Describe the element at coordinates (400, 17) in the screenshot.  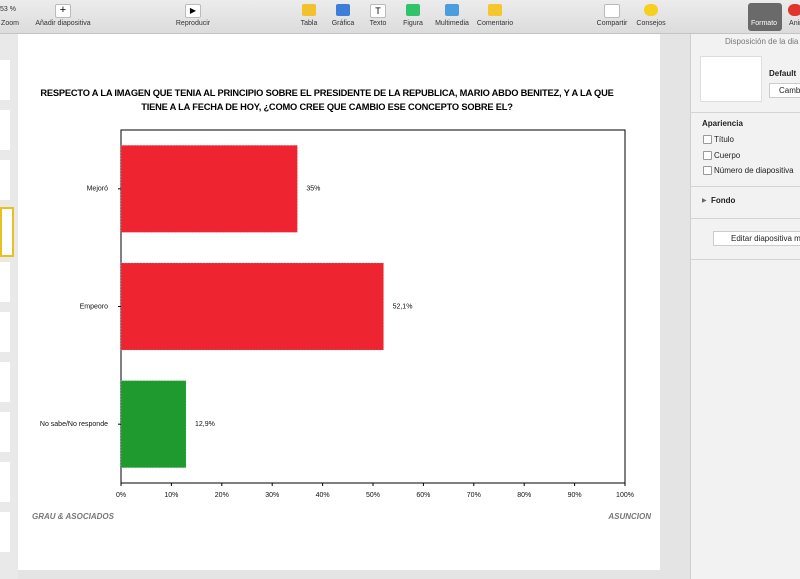
I see `toolbar` at that location.